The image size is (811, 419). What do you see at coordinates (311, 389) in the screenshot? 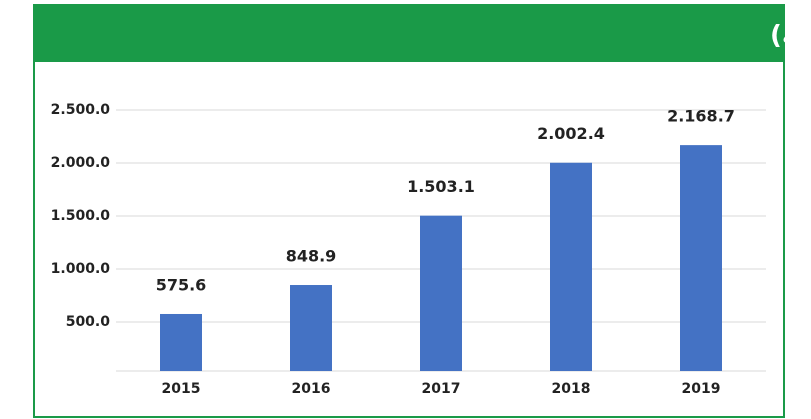
I see `x-tick-label: 2016` at bounding box center [311, 389].